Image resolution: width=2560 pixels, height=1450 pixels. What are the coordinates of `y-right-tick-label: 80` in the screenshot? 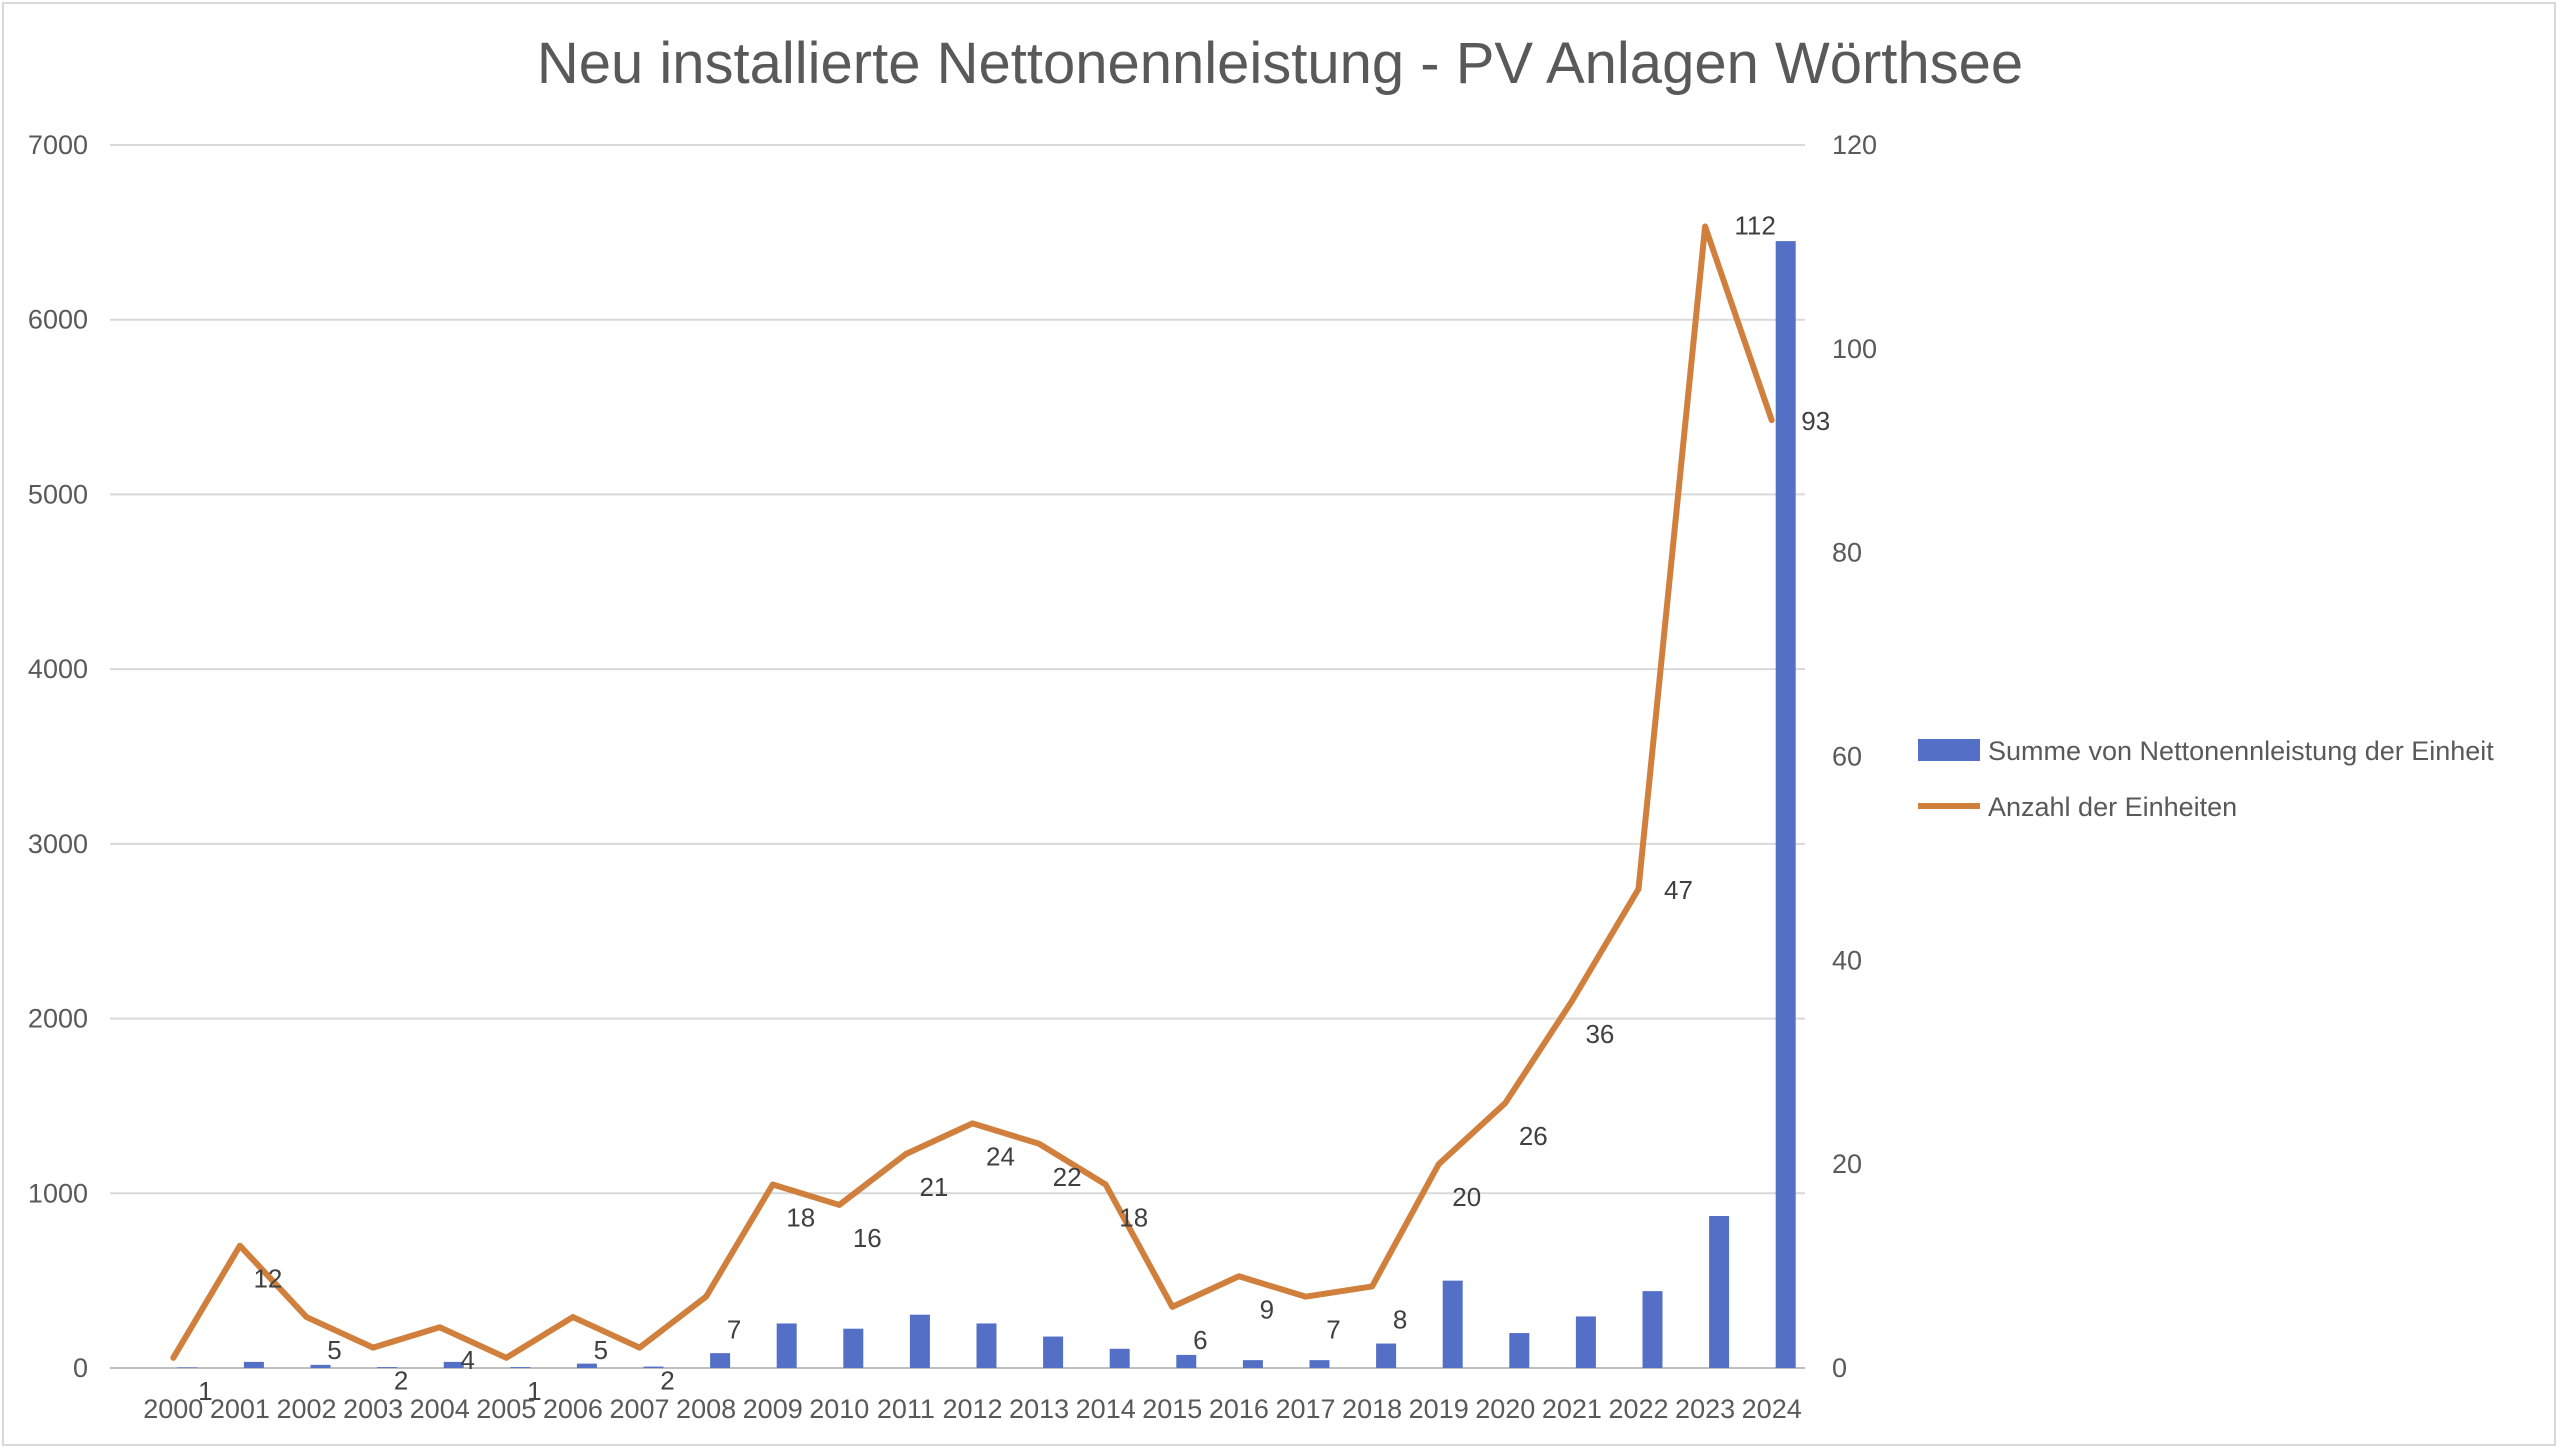 It's located at (1847, 553).